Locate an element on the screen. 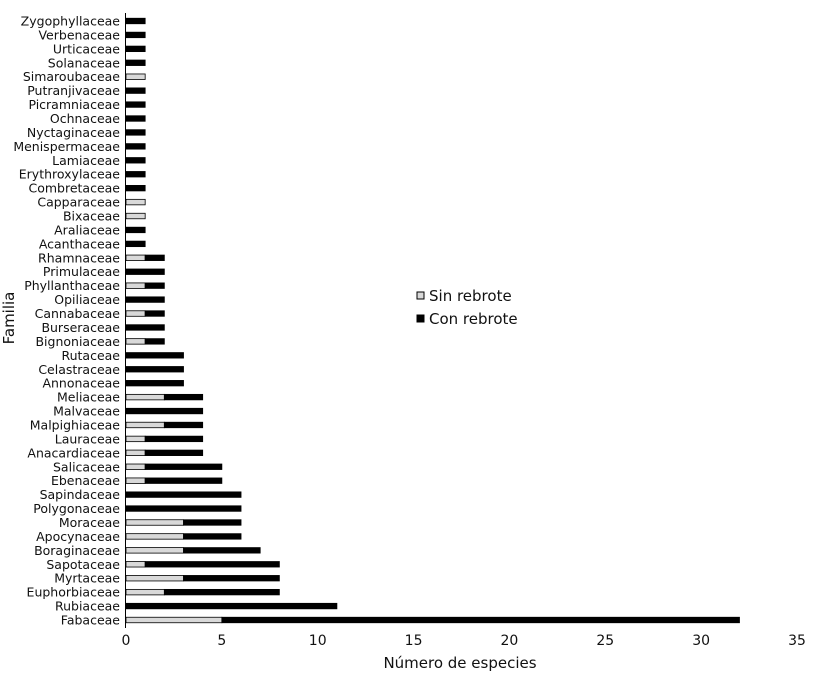  bar-bignoniaceae-sin-rebrote is located at coordinates (135, 341).